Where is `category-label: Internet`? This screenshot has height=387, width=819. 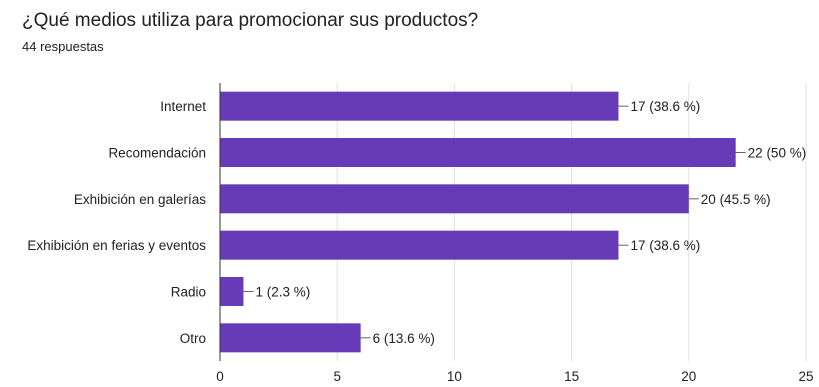 category-label: Internet is located at coordinates (183, 106).